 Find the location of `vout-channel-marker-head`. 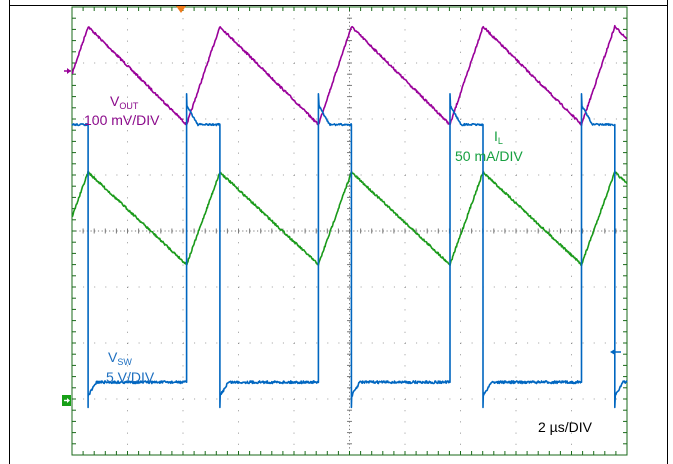

vout-channel-marker-head is located at coordinates (69, 71).